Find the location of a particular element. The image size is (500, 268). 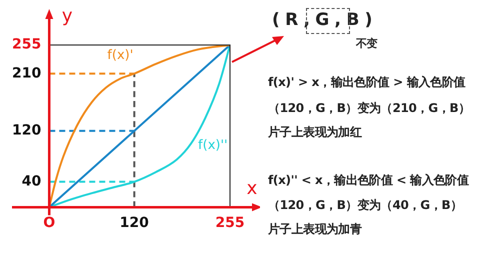

x-tick-label: 255 is located at coordinates (230, 223).